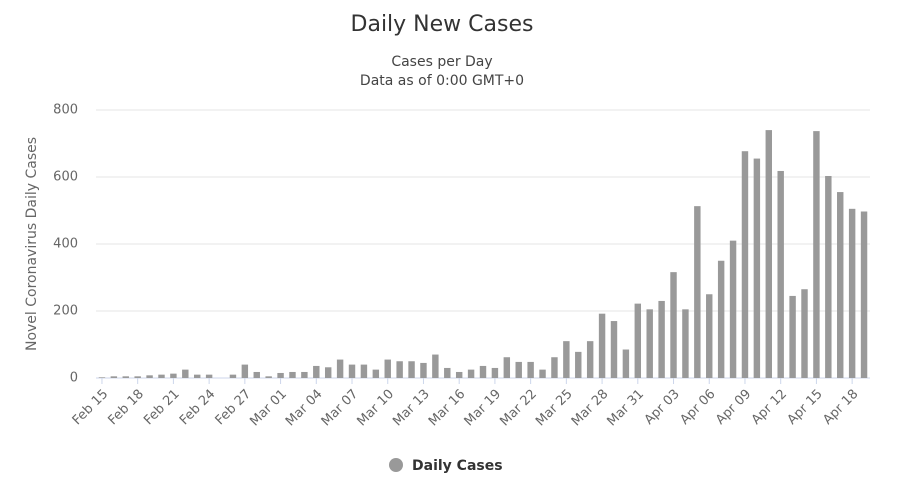 The height and width of the screenshot is (488, 912). I want to click on chart-subtitle: Data as of 0:00 GMT+0, so click(442, 81).